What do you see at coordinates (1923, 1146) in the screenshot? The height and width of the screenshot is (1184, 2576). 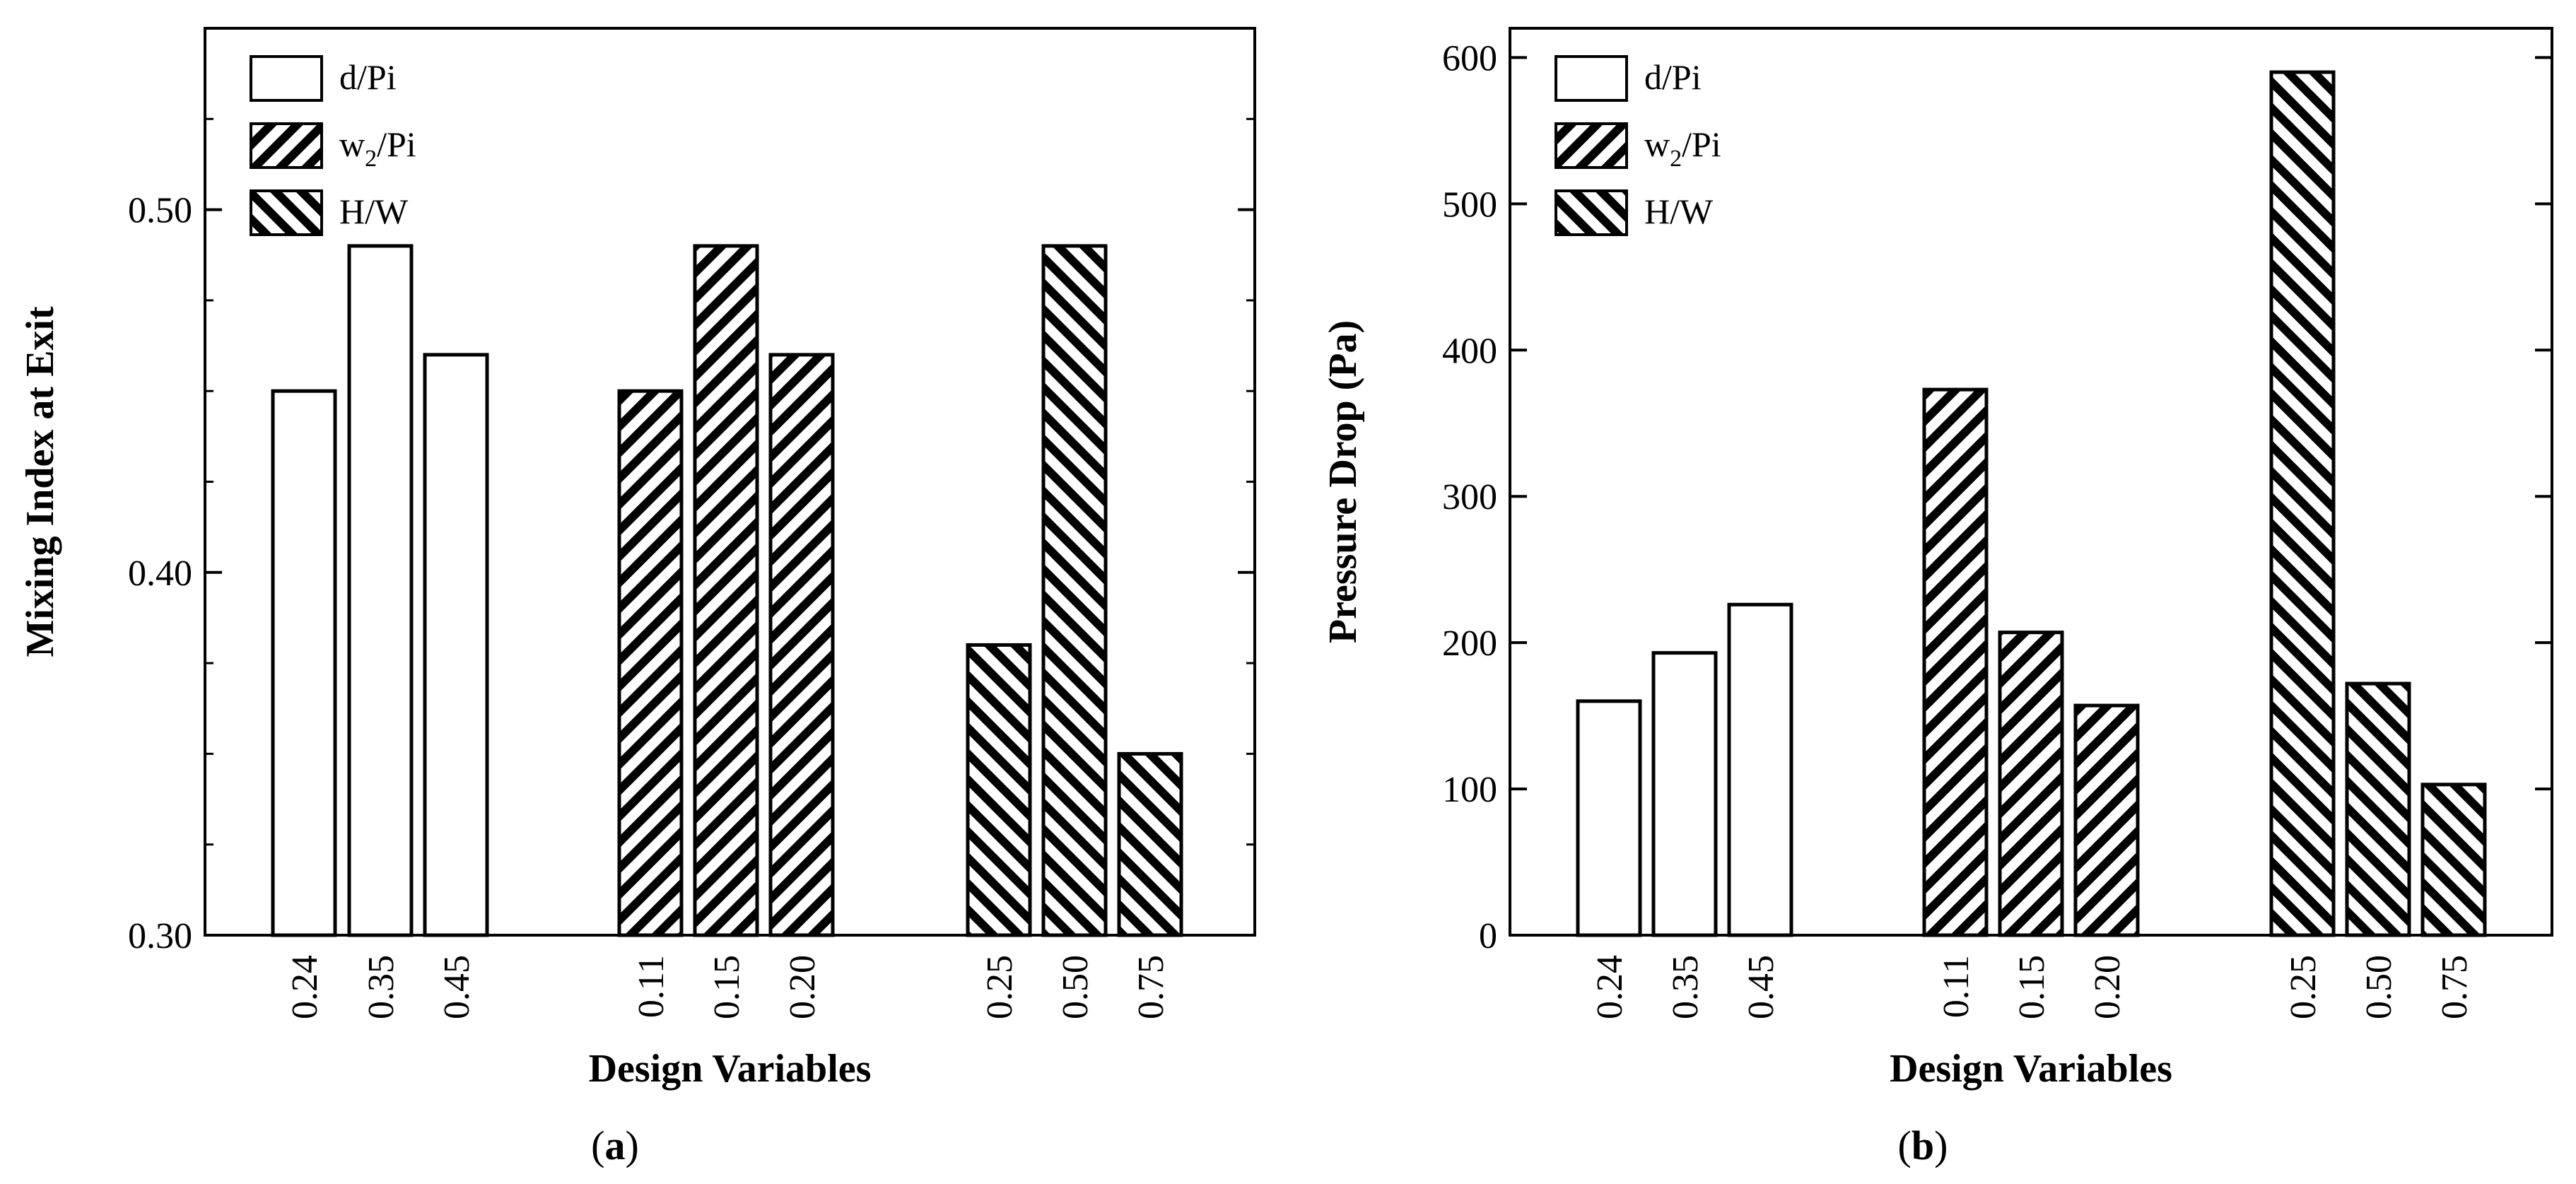 I see `panel-label-b: (b)` at bounding box center [1923, 1146].